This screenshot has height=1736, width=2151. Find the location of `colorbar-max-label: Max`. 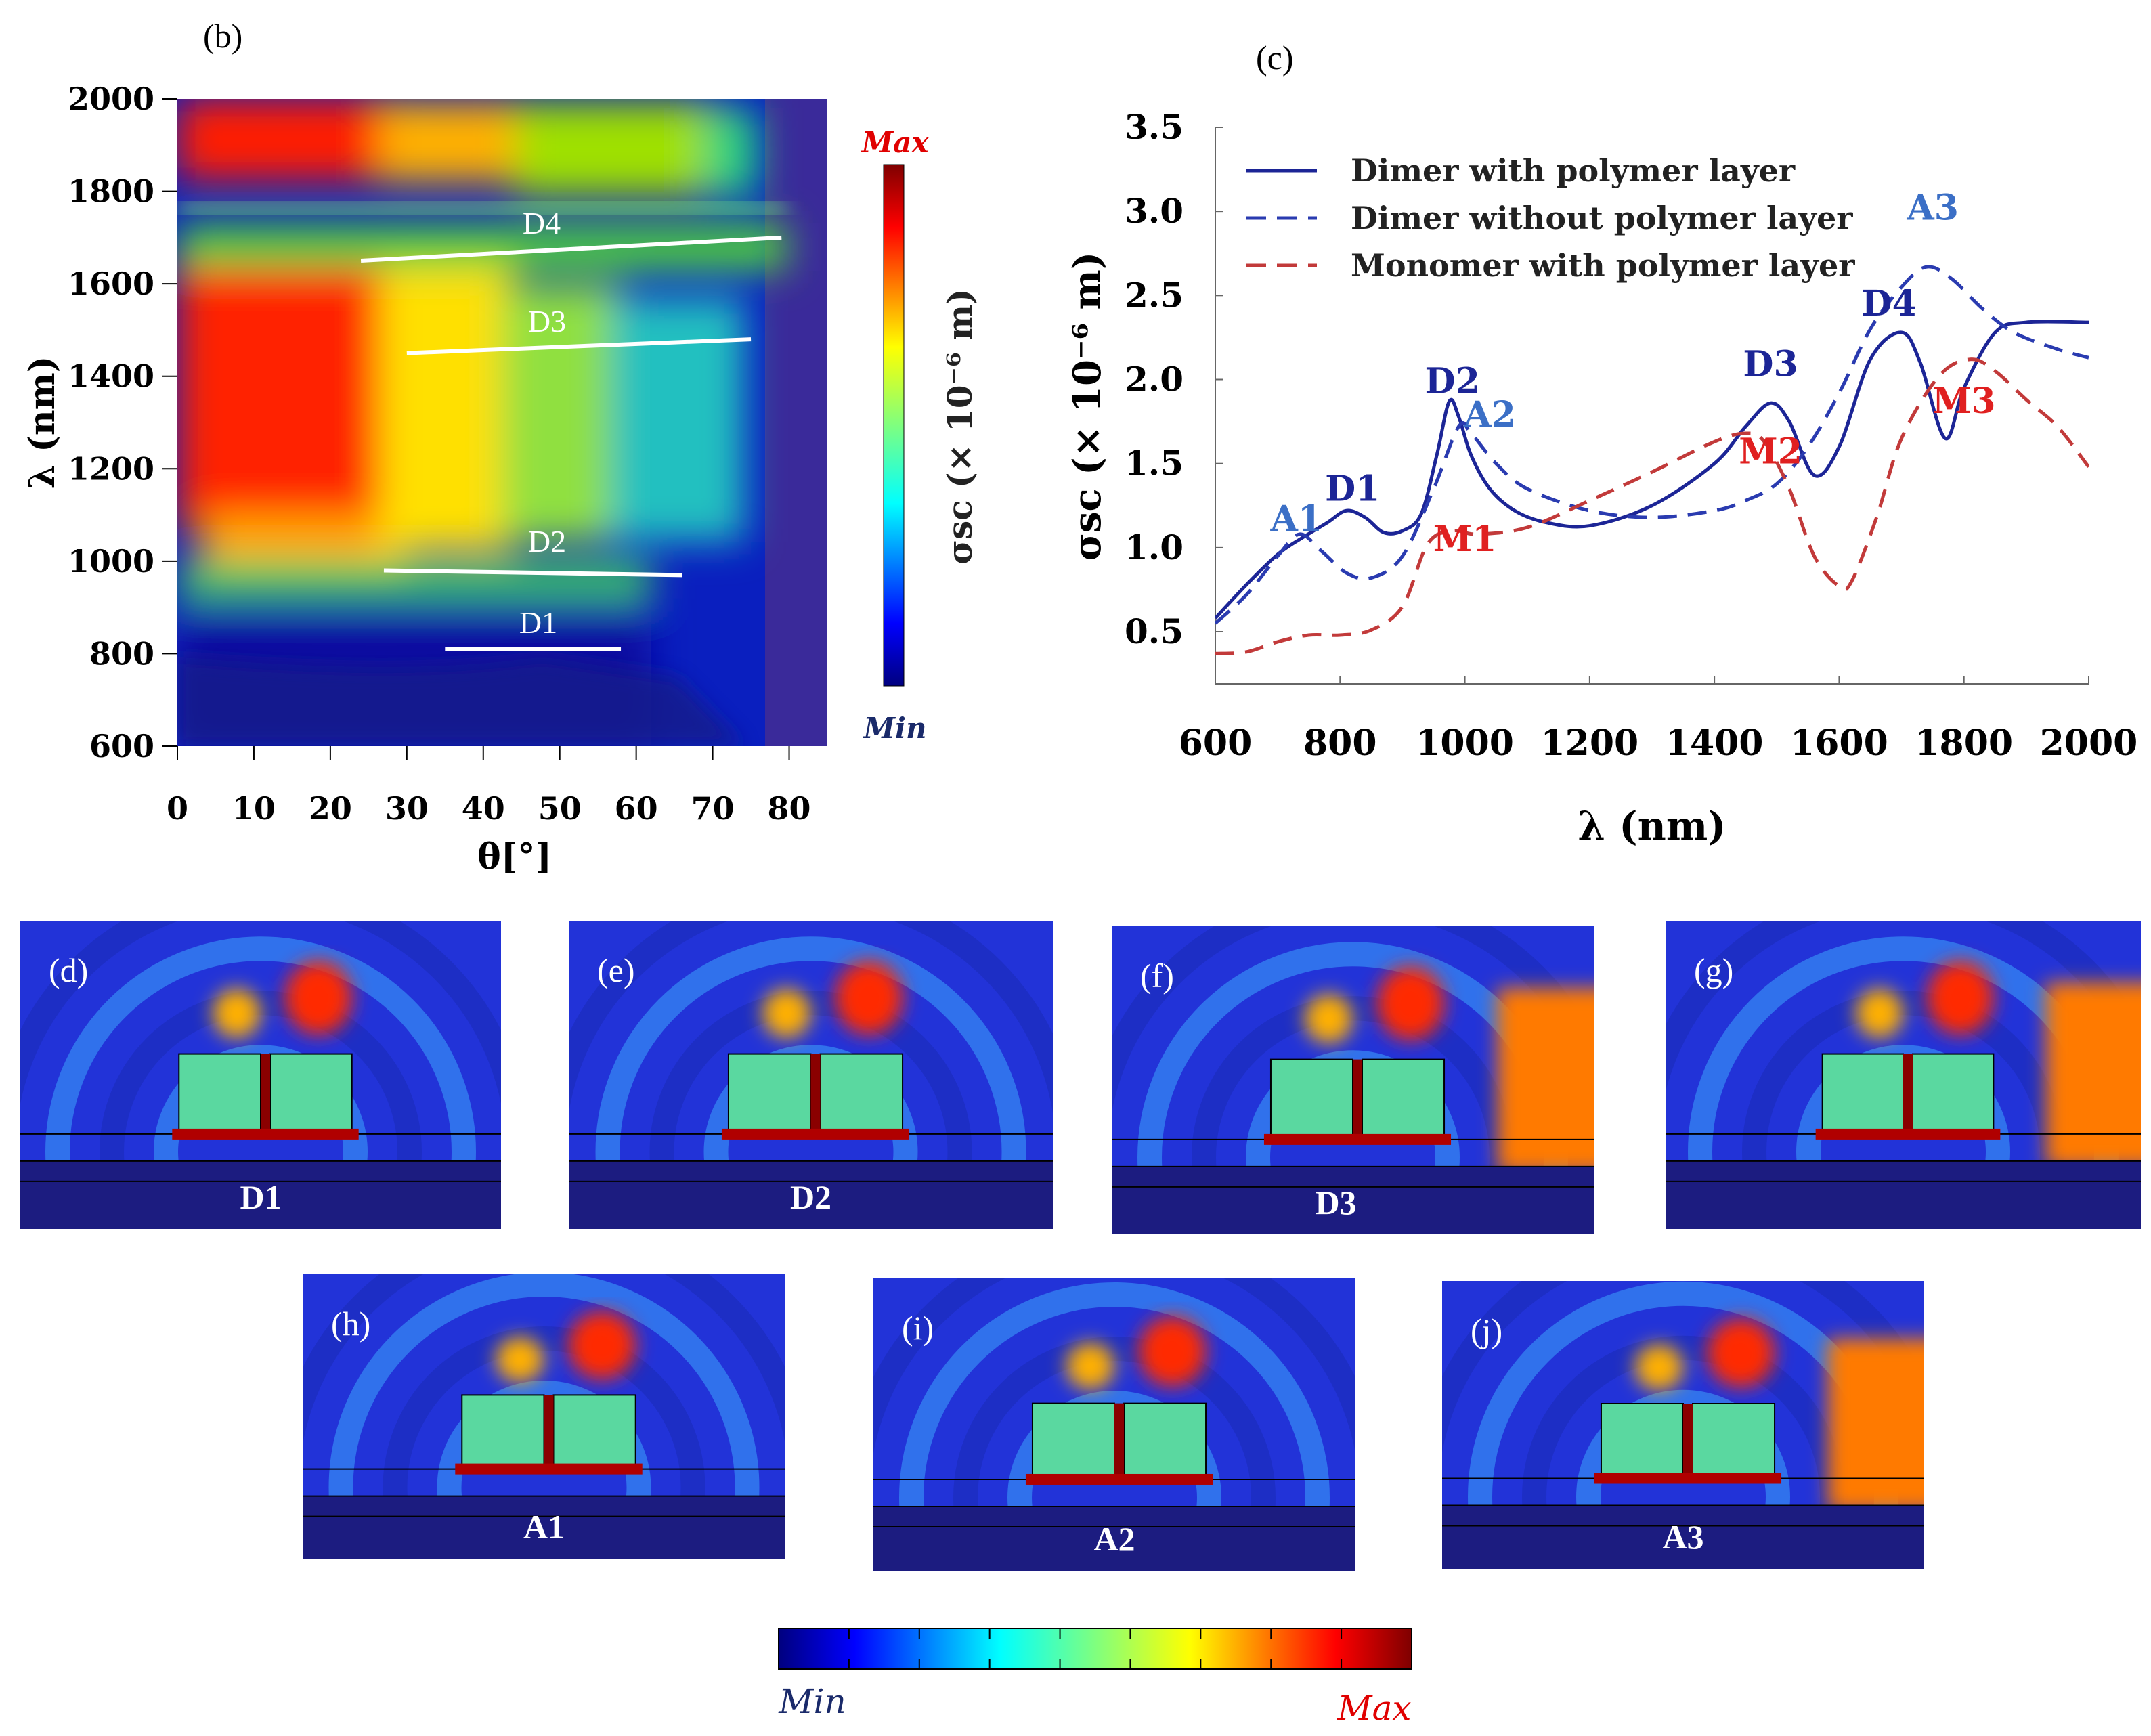

colorbar-max-label: Max is located at coordinates (895, 142).